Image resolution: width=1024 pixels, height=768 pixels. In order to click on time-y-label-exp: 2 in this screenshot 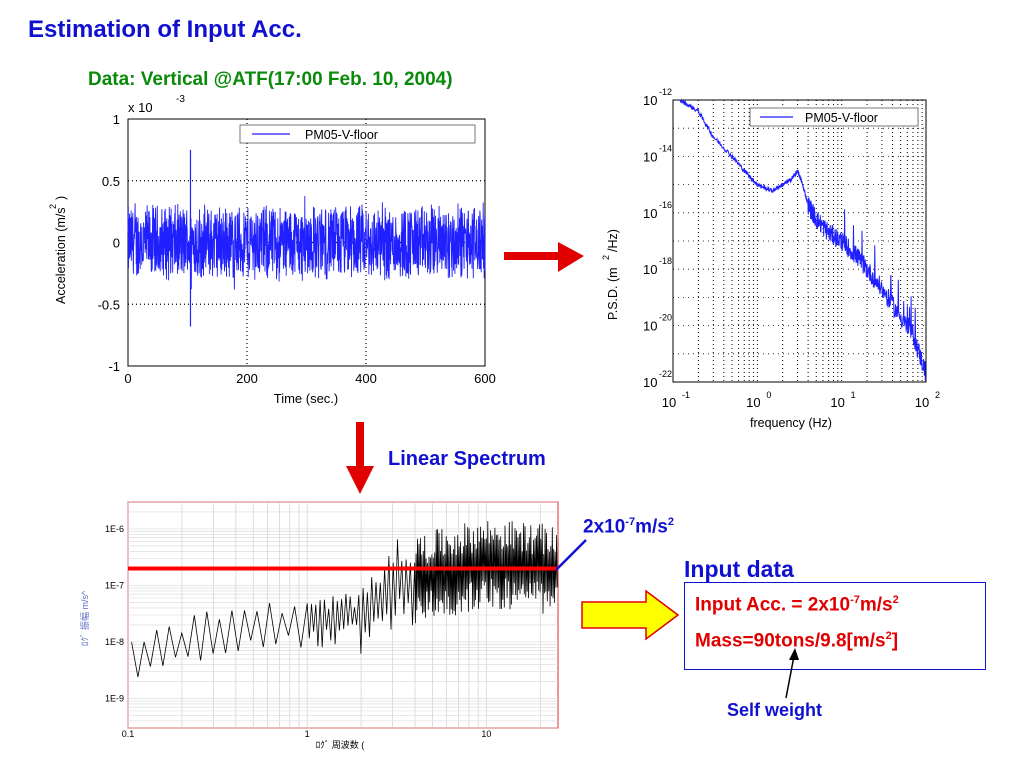, I will do `click(53, 206)`.